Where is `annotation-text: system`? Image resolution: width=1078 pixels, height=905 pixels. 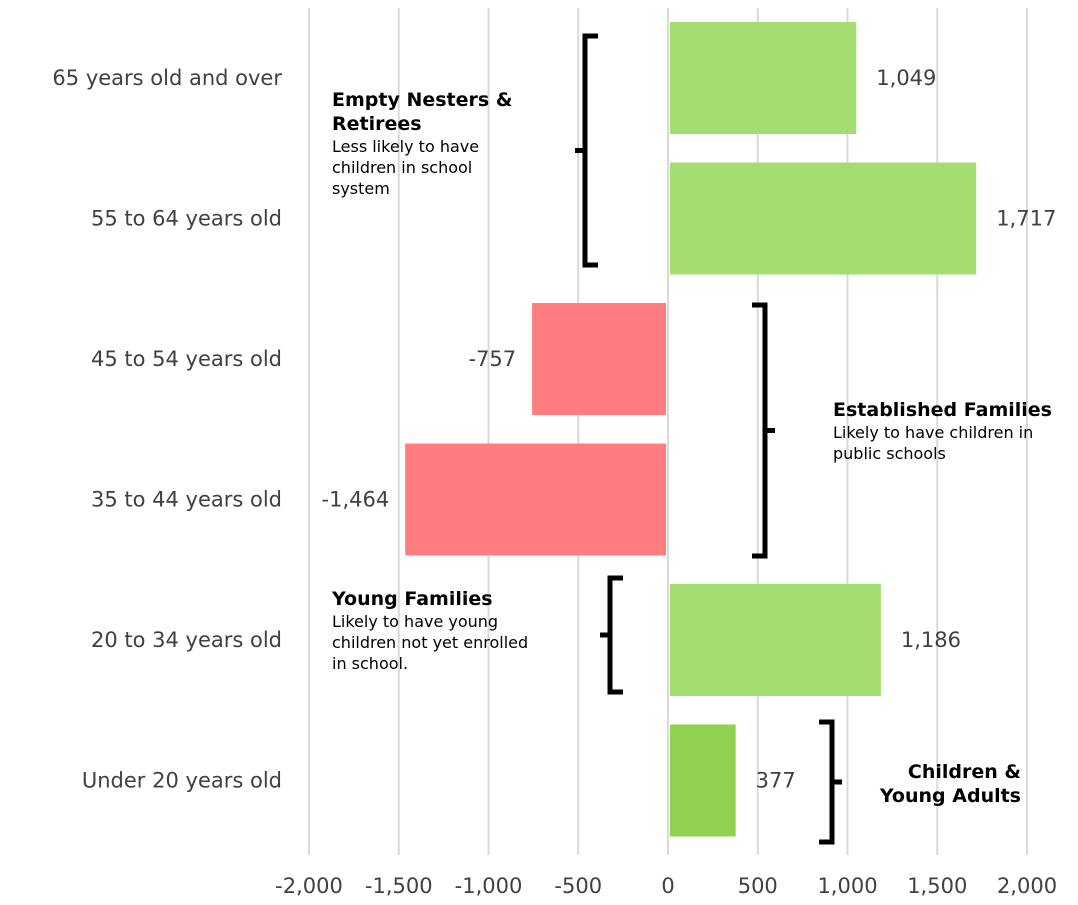
annotation-text: system is located at coordinates (361, 188).